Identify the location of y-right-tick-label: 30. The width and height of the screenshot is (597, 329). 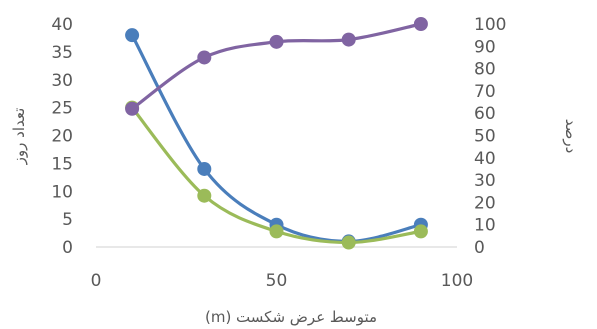
(485, 181).